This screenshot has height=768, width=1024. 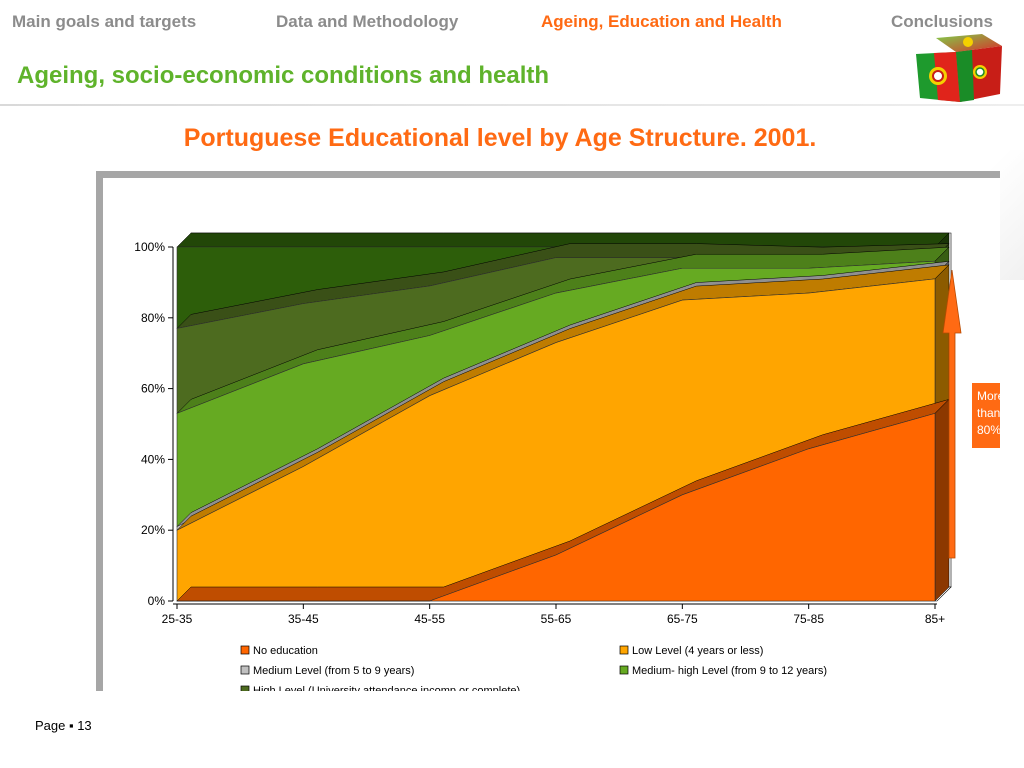 I want to click on nav-main-goals: Main goals and targets, so click(x=104, y=21).